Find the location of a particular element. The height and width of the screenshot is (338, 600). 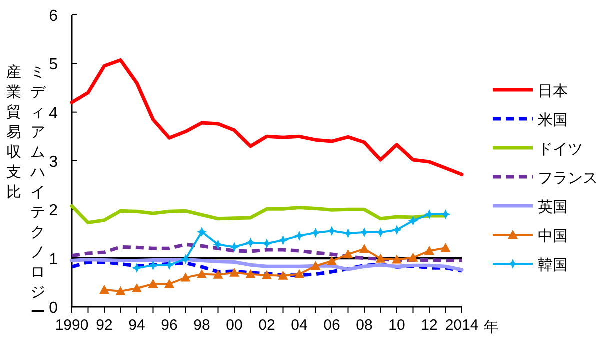

legend-label: フランス is located at coordinates (568, 178).